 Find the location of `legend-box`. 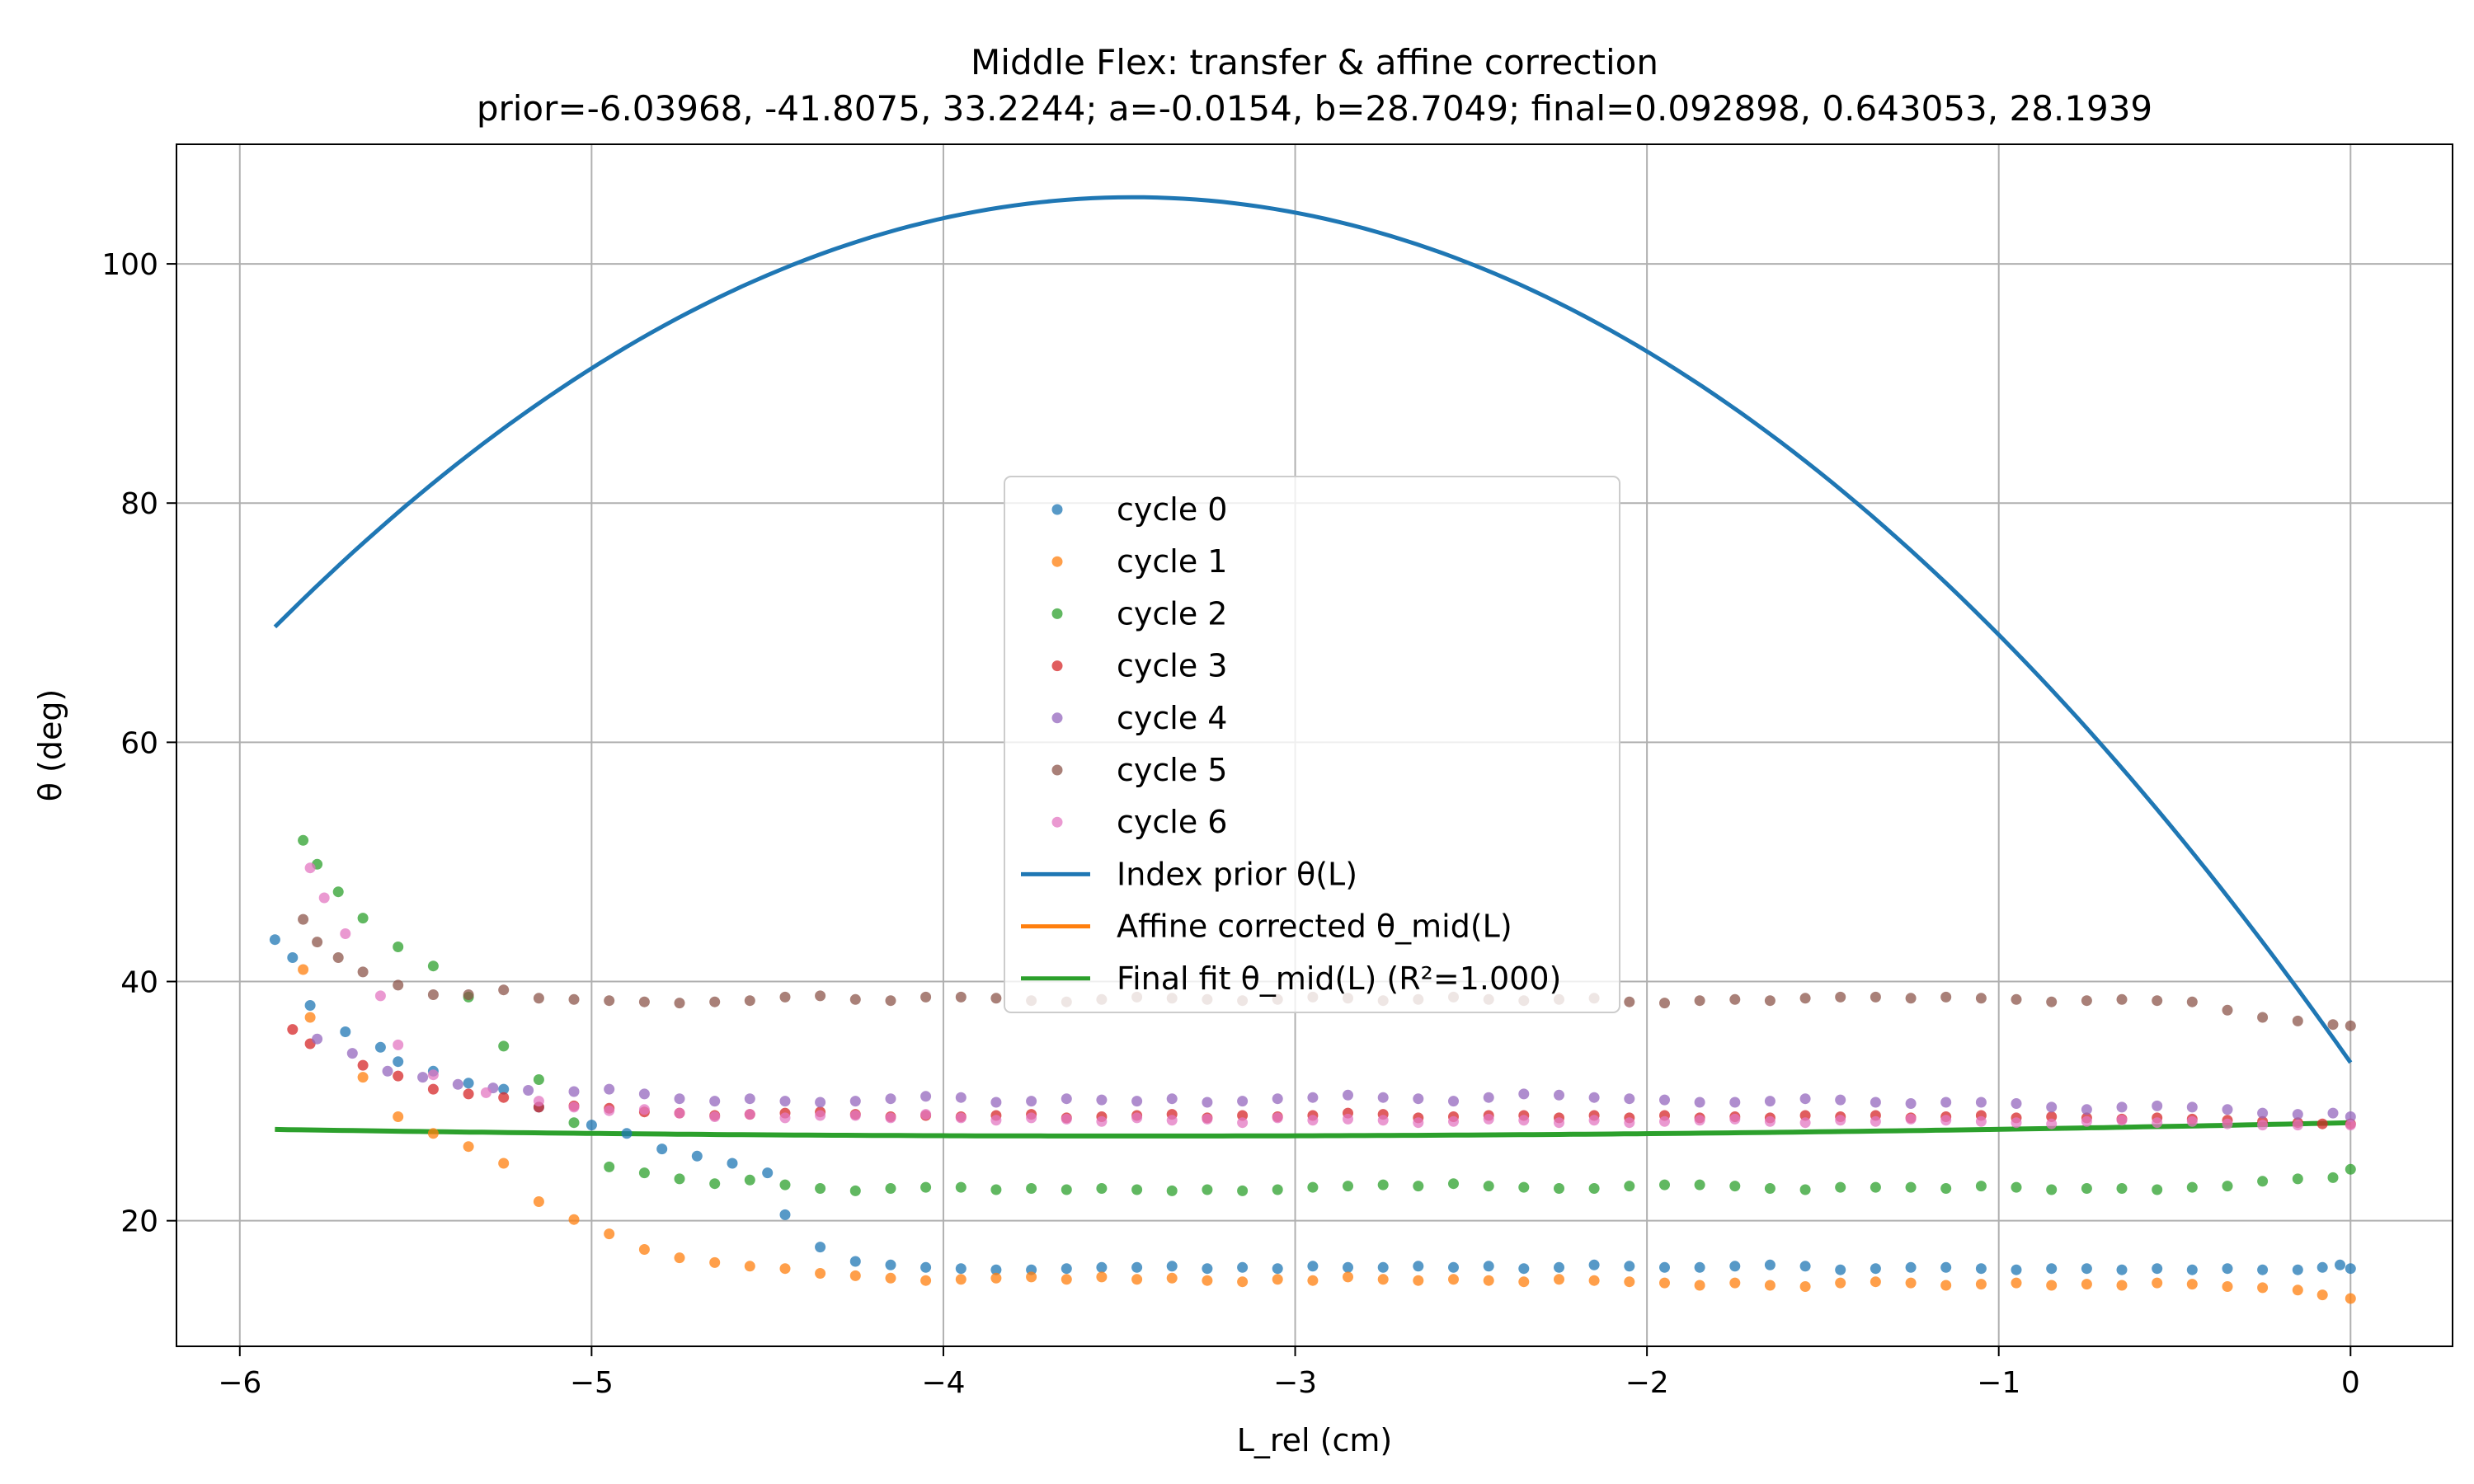

legend-box is located at coordinates (1312, 744).